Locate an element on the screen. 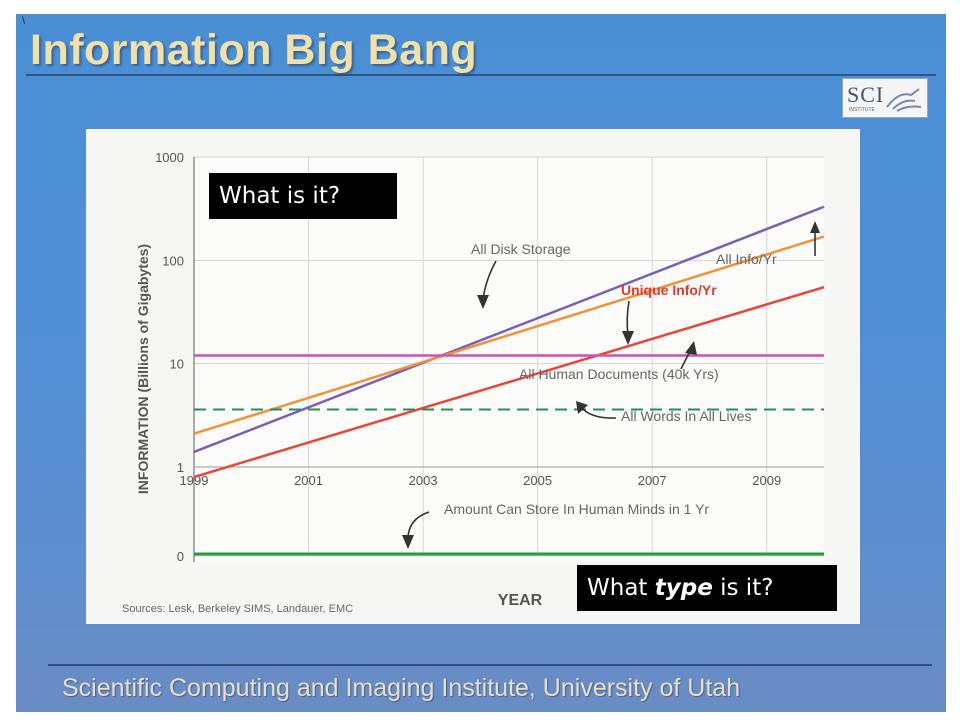  sci-logo-text: SCI is located at coordinates (866, 94).